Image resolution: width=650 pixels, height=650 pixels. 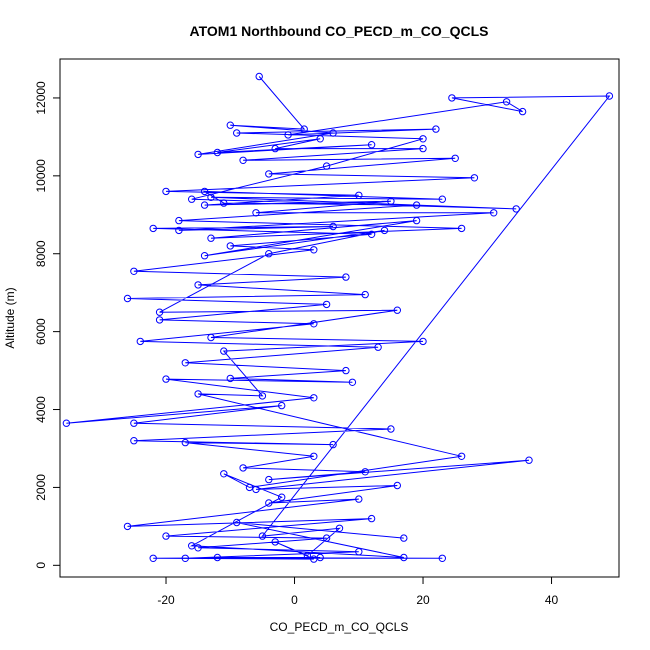 I want to click on x-tick-label: -20, so click(x=166, y=600).